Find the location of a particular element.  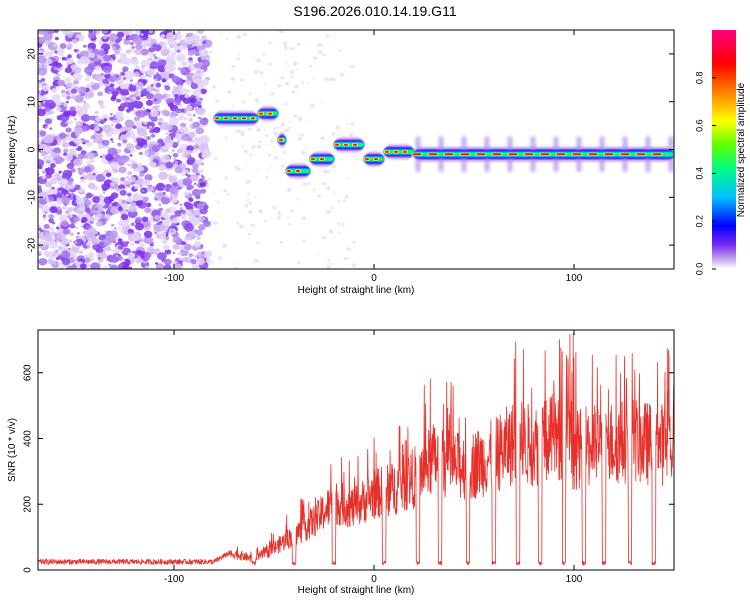

x-tick-label: 100 is located at coordinates (574, 579).